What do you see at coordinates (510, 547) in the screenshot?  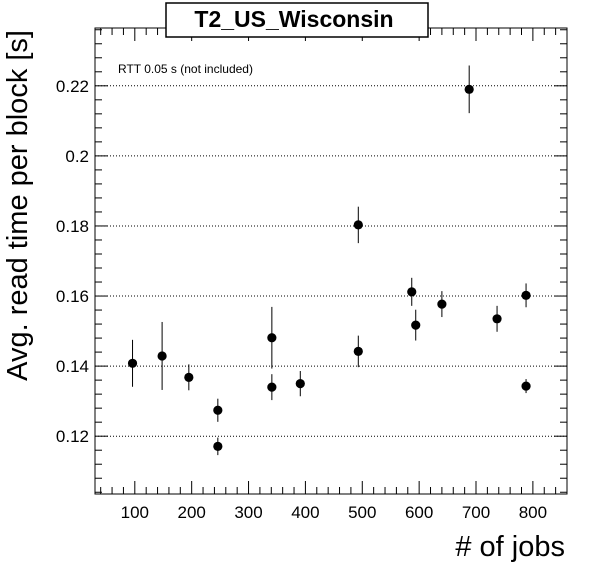 I see `x-axis-title: # of jobs` at bounding box center [510, 547].